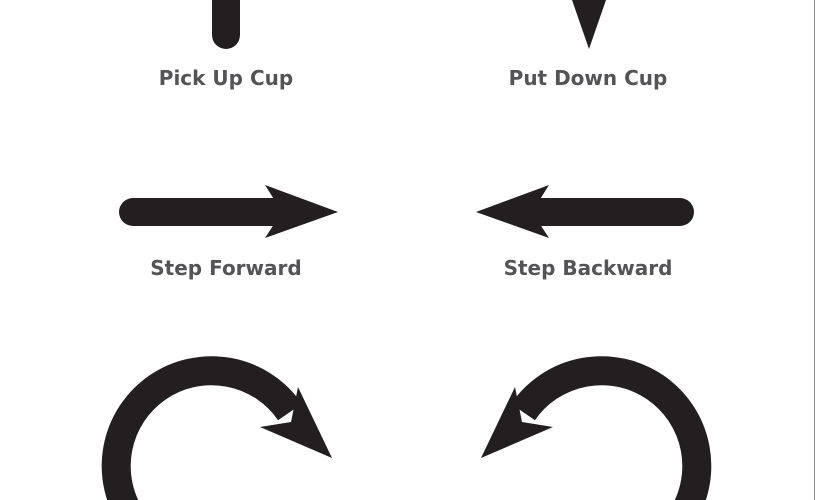 The height and width of the screenshot is (500, 817). What do you see at coordinates (226, 78) in the screenshot?
I see `pick-up-cup-label: Pick Up Cup` at bounding box center [226, 78].